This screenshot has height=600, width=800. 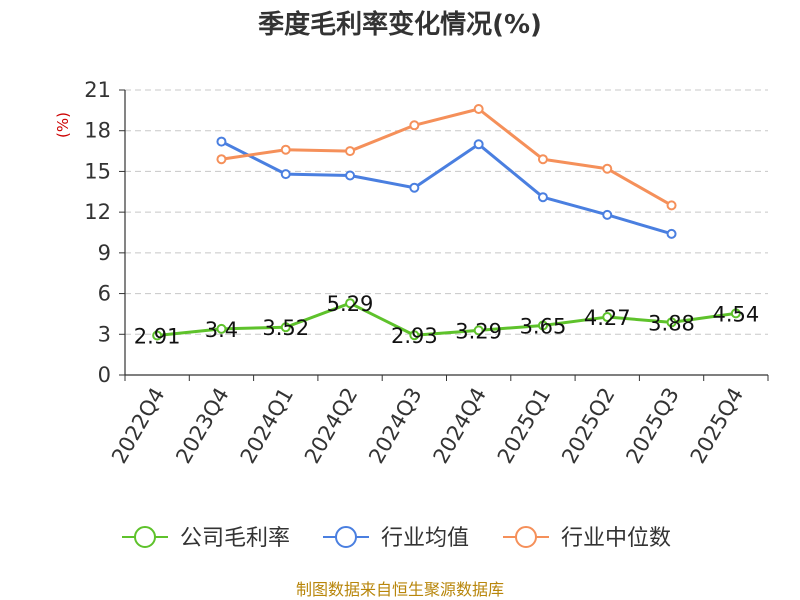 I want to click on data-label: 3.52, so click(x=285, y=328).